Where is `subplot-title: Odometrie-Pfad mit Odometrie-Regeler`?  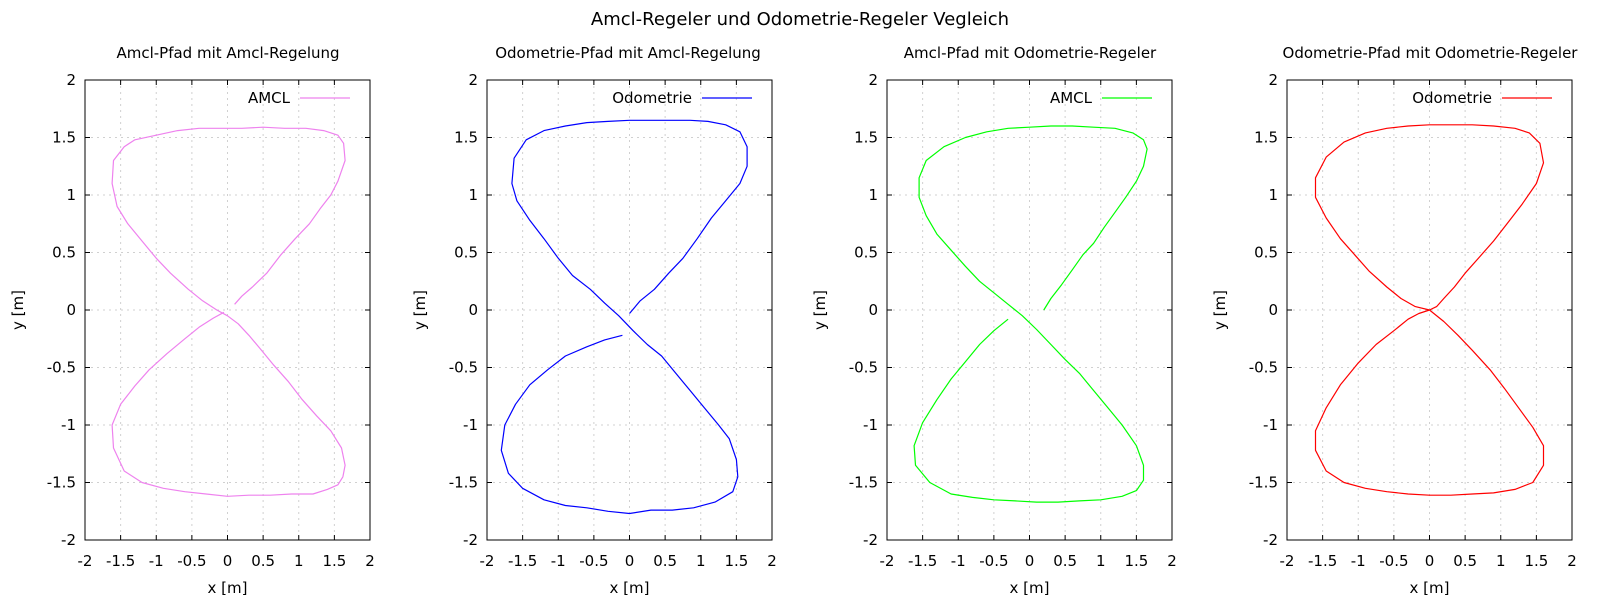 subplot-title: Odometrie-Pfad mit Odometrie-Regeler is located at coordinates (1431, 53).